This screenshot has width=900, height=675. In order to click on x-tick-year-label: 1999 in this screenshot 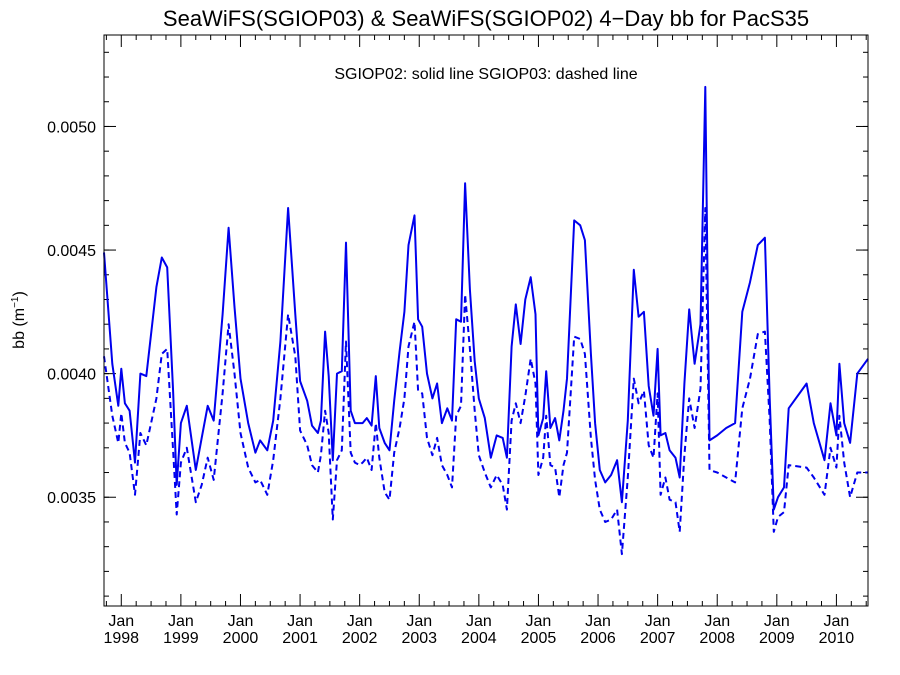, I will do `click(181, 638)`.